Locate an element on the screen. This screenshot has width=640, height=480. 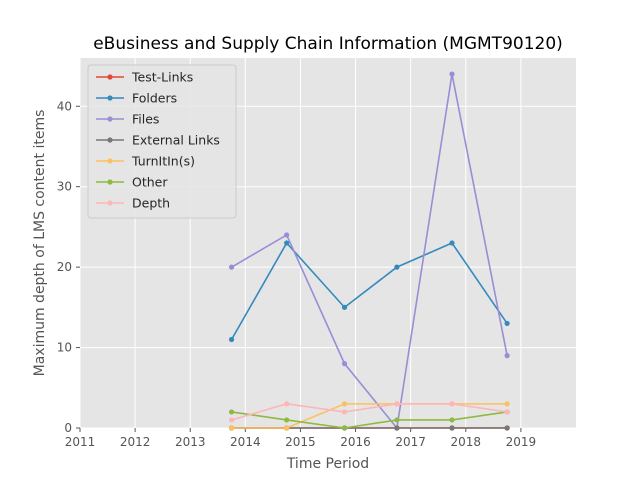
legend-marker-turnitin-s is located at coordinates (110, 161).